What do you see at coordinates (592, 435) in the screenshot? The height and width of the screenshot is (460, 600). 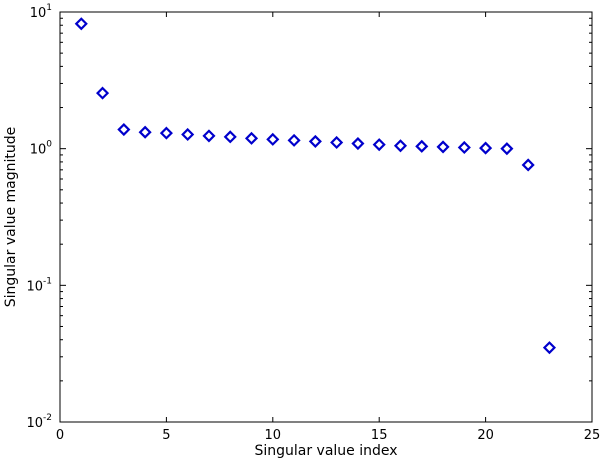 I see `x-tick-label: 25` at bounding box center [592, 435].